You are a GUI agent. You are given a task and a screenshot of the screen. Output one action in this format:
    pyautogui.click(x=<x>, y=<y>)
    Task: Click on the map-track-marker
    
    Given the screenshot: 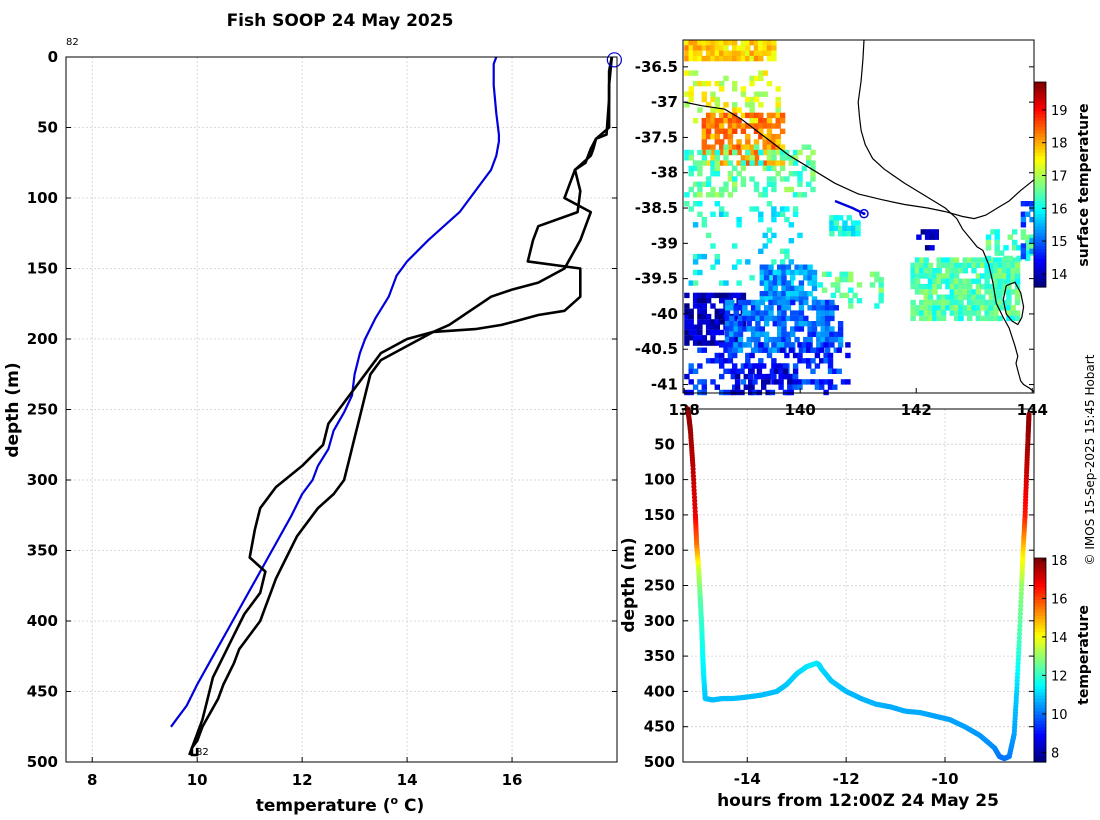 What is the action you would take?
    pyautogui.click(x=864, y=213)
    